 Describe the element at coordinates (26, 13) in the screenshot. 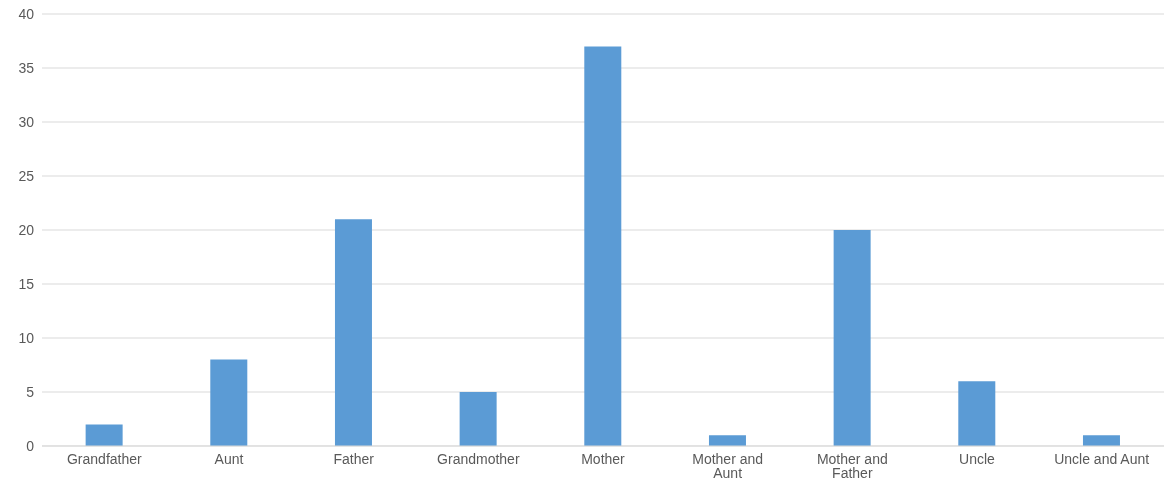

I see `y-tick-label: 40` at that location.